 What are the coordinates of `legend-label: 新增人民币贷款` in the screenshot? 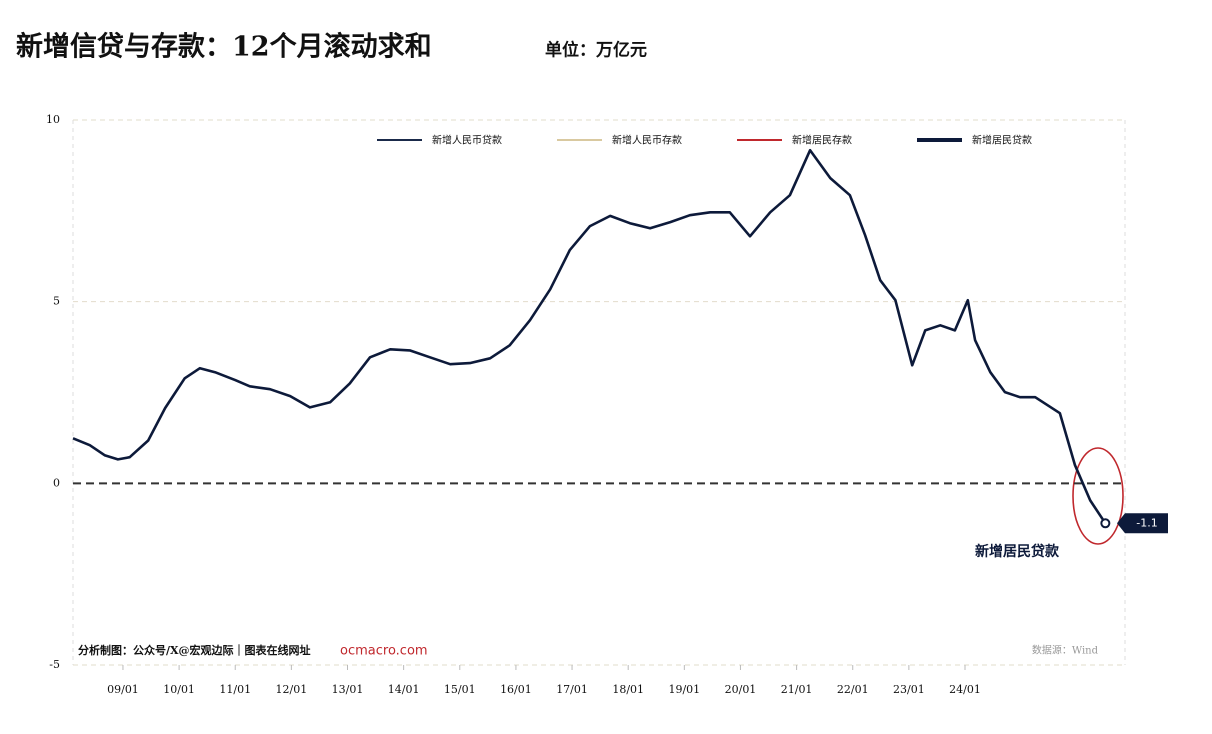 It's located at (467, 140).